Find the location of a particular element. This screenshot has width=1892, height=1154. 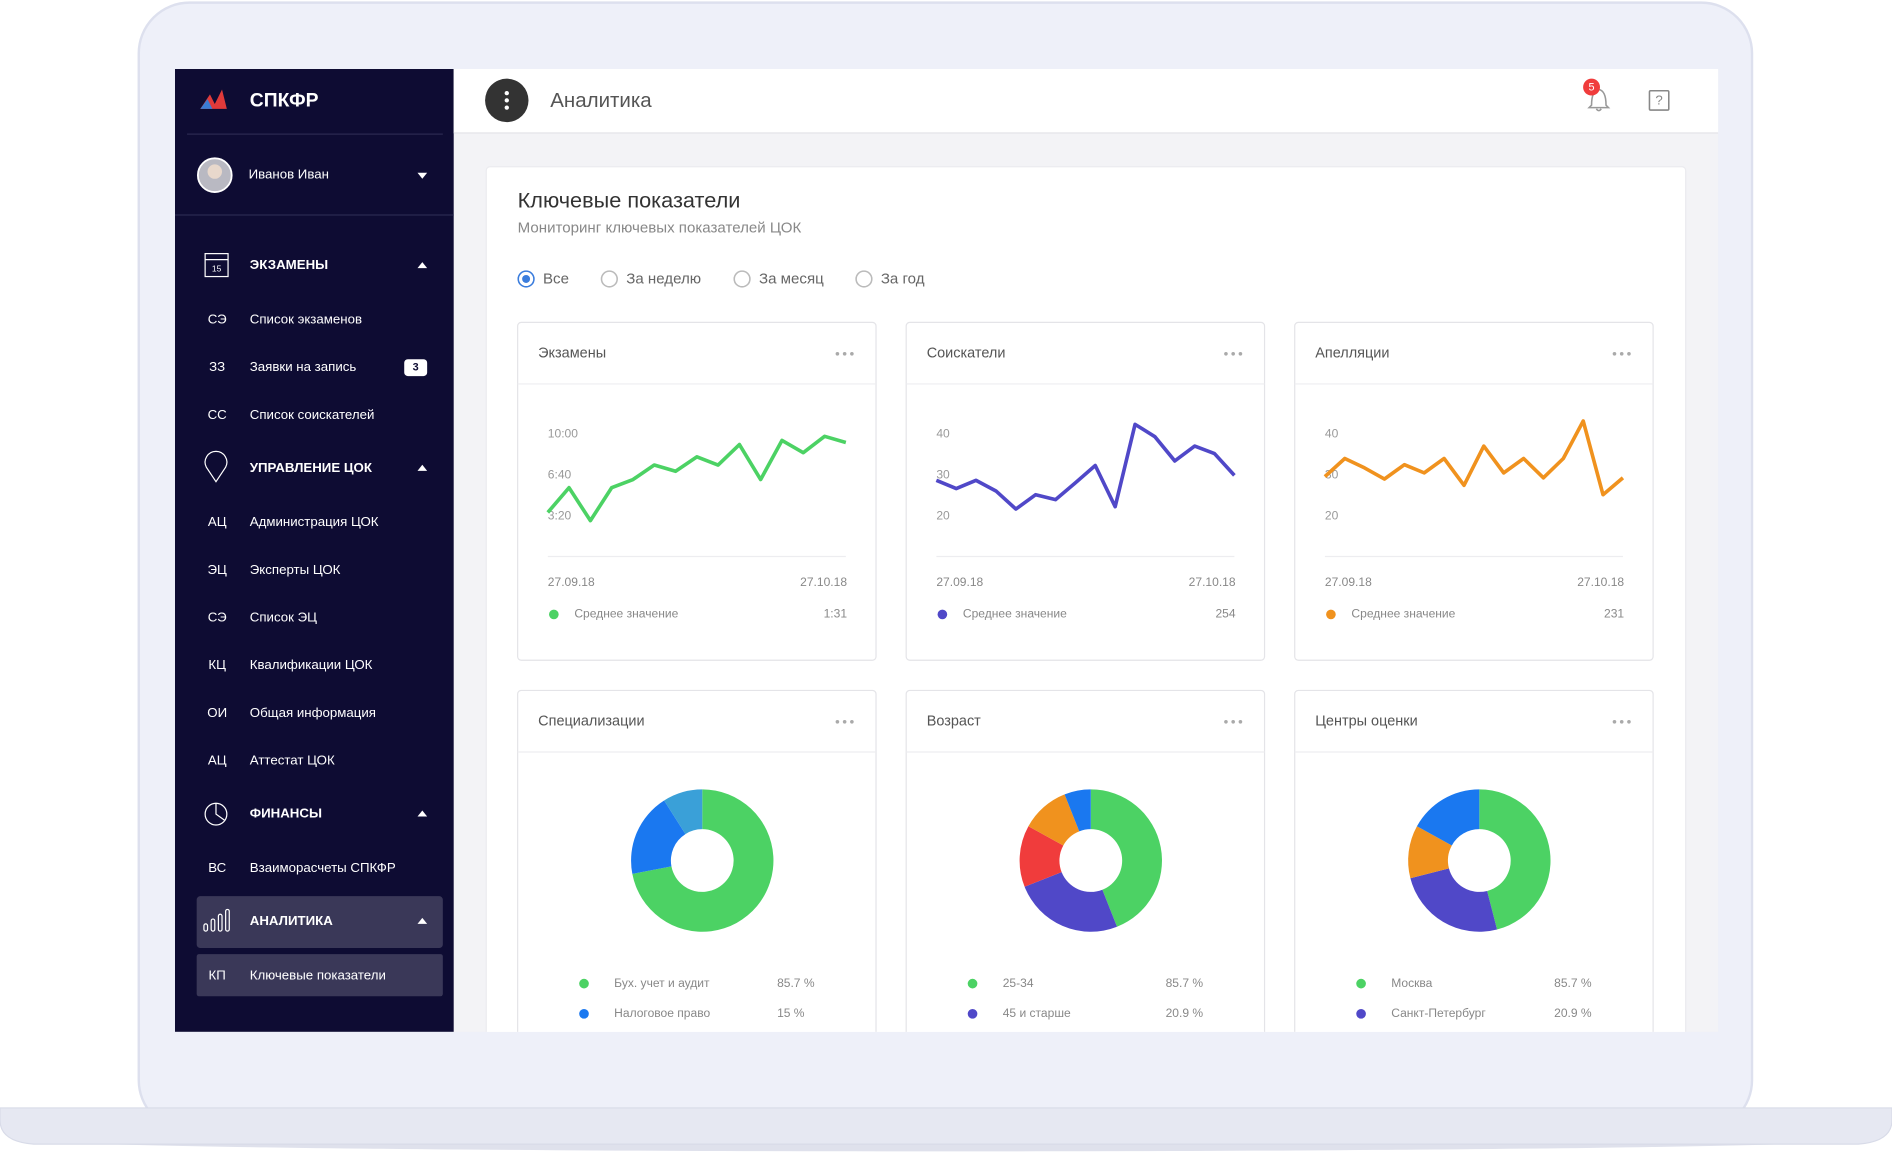

avatar-face is located at coordinates (215, 171).